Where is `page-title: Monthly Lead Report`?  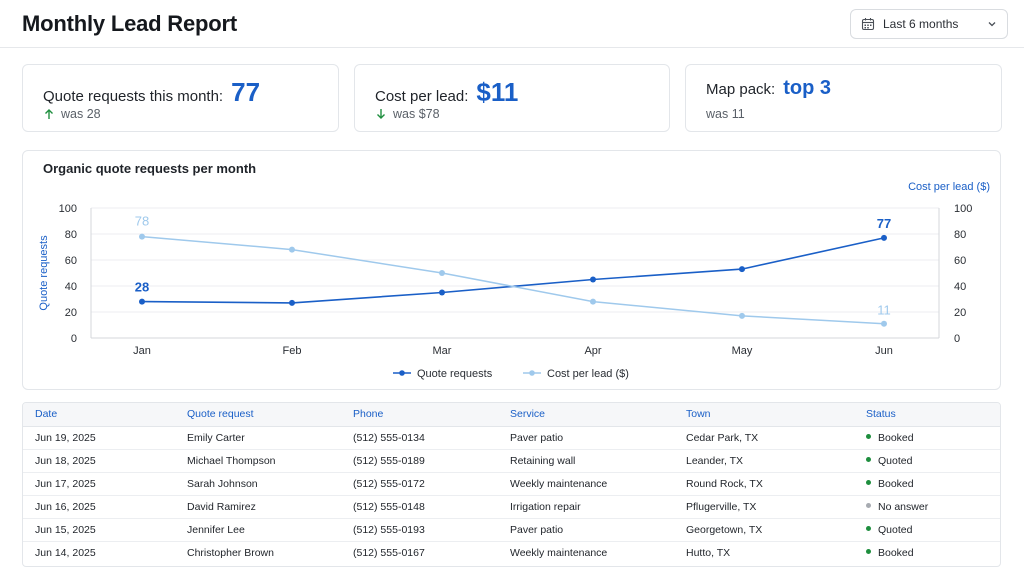 page-title: Monthly Lead Report is located at coordinates (129, 23).